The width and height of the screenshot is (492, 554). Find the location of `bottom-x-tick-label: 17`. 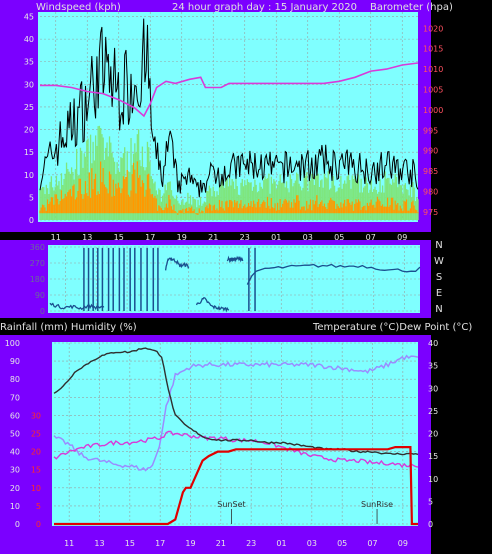

bottom-x-tick-label: 17 is located at coordinates (160, 543).